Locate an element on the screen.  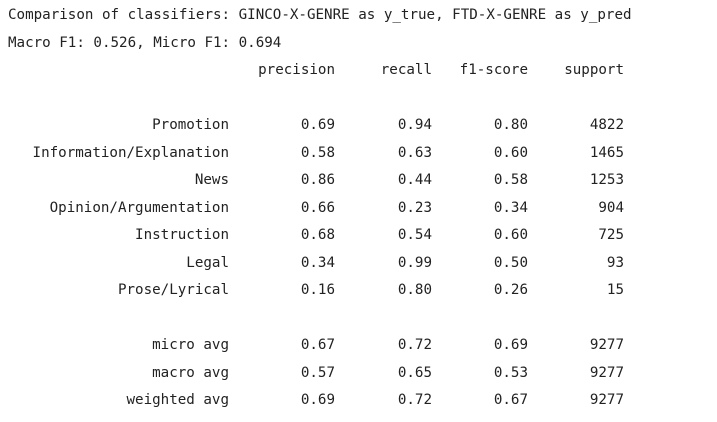
table-row: Opinion/Argumentation 0.66 0.23 0.34 904 is located at coordinates (358, 208).